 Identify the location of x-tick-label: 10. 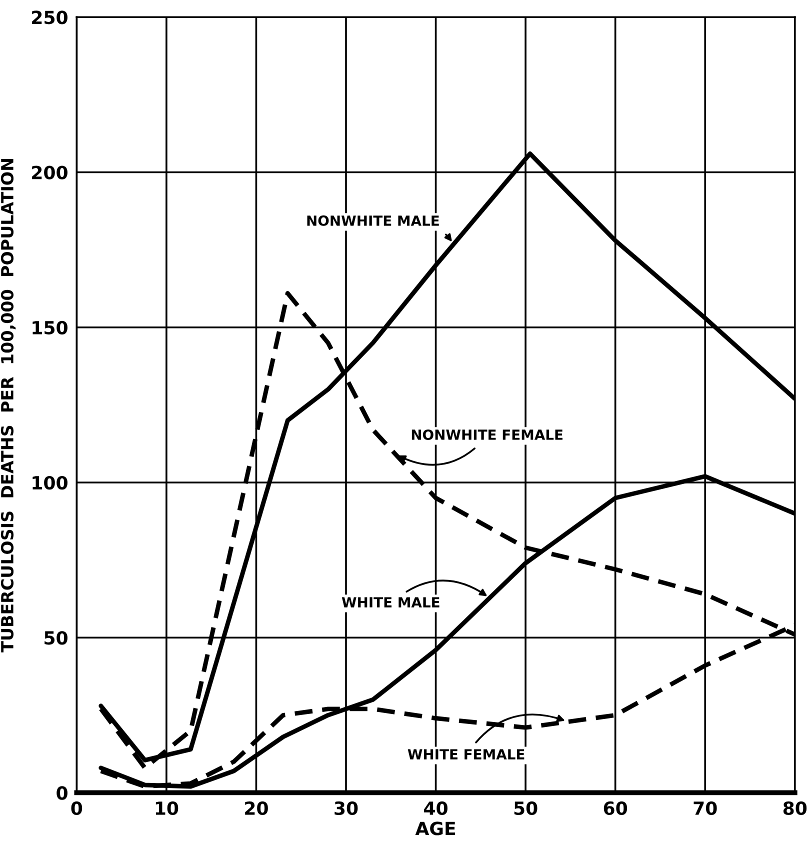
(167, 808).